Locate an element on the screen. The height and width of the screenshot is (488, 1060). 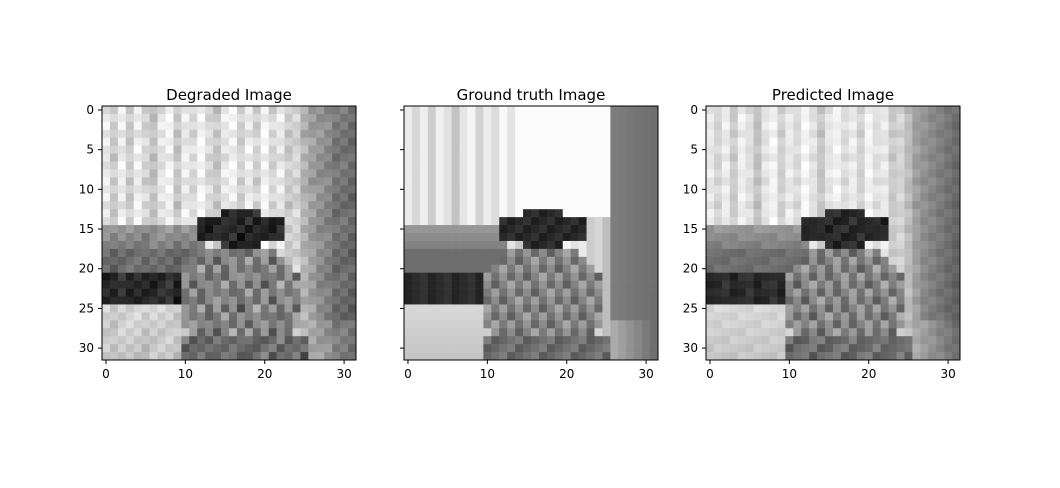
y-tick-label: 5 is located at coordinates (694, 150).